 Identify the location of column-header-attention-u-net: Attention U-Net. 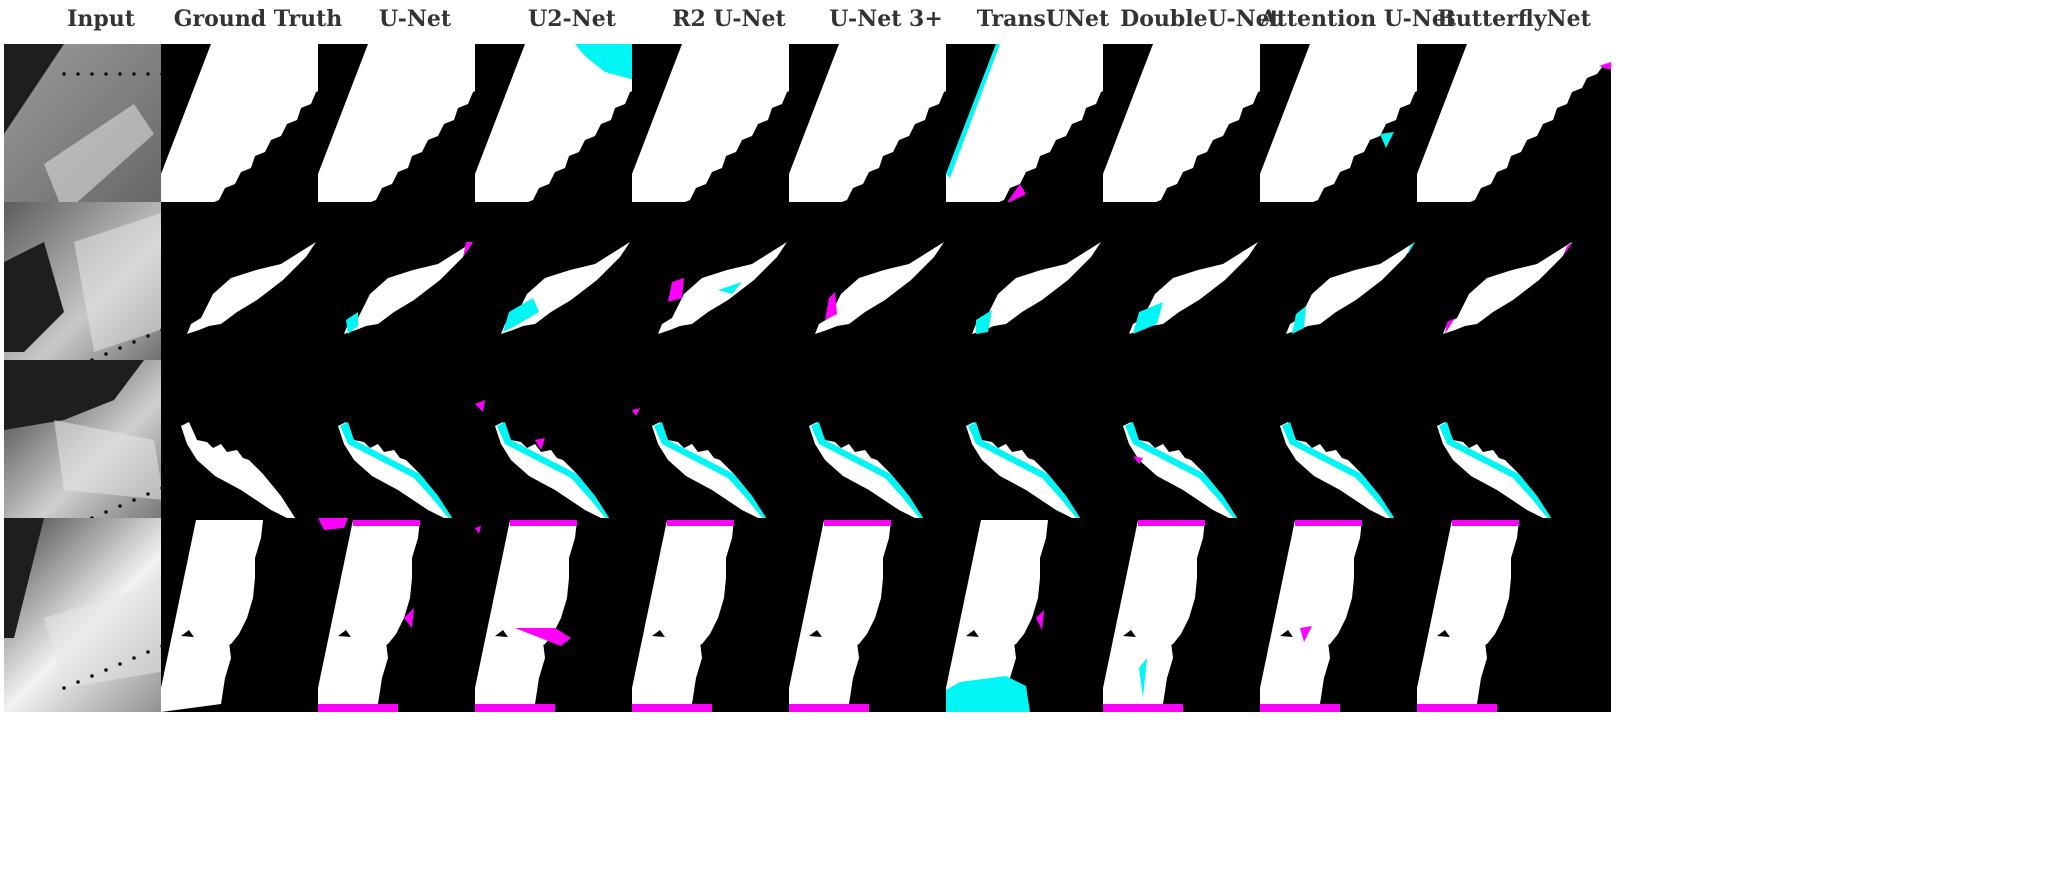
(1358, 19).